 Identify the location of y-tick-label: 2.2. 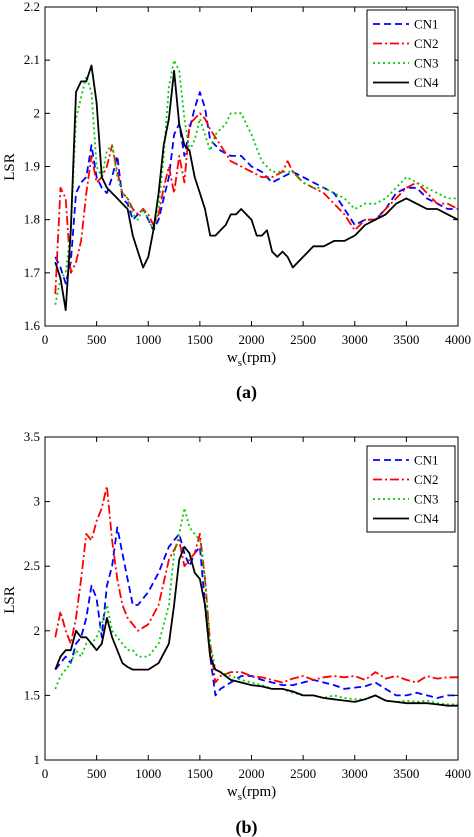
(32, 7).